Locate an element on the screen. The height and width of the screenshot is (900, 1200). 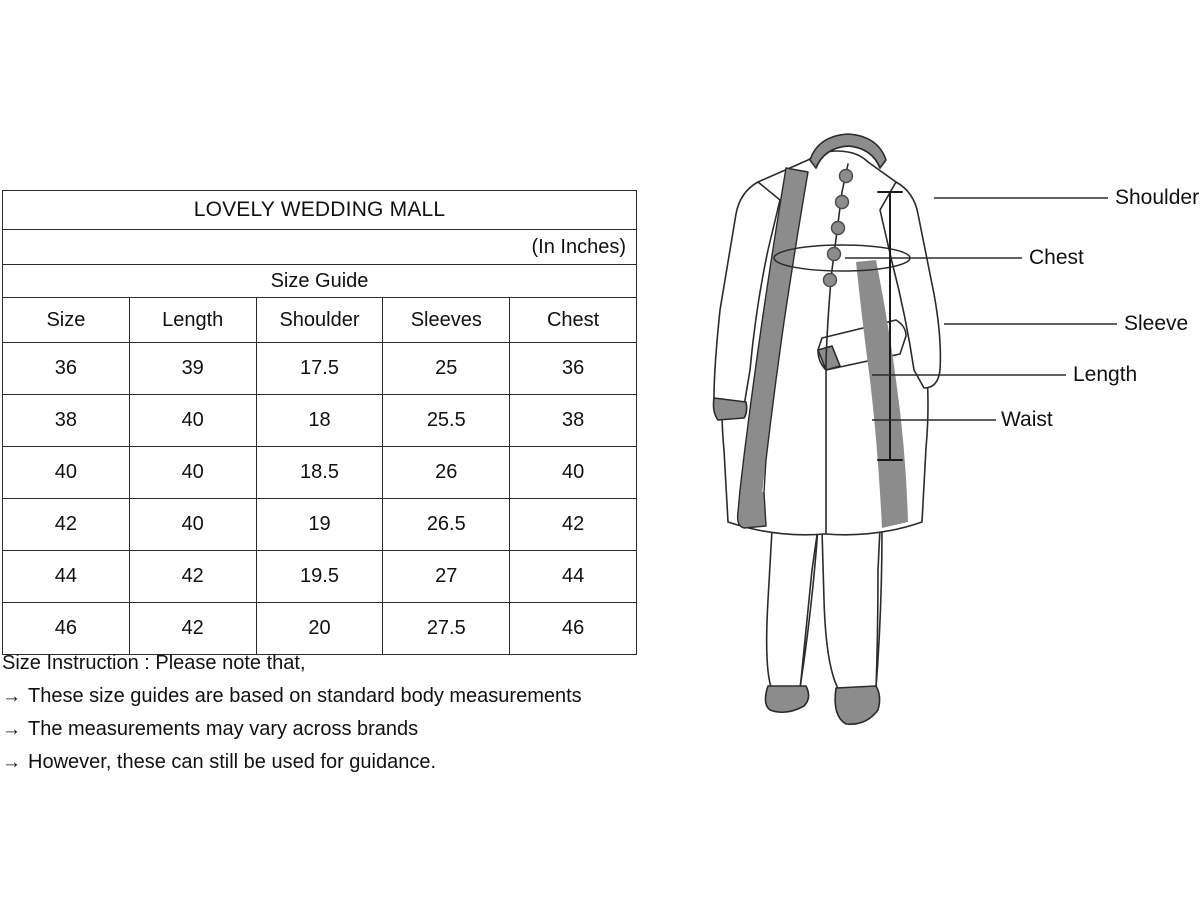
cell-shoulder: 20 is located at coordinates (319, 628).